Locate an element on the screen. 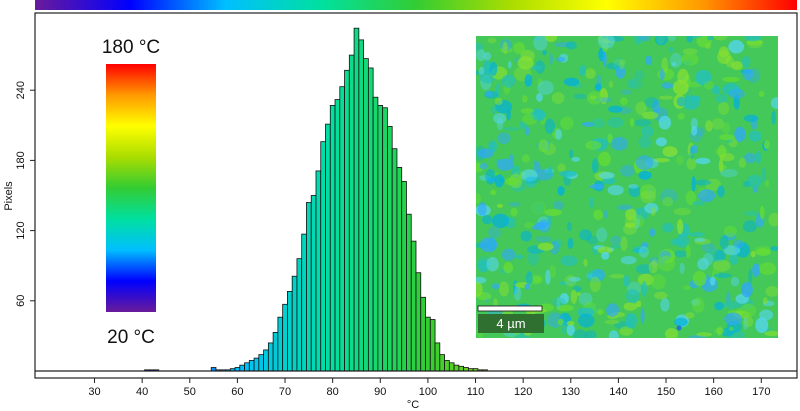  x-axis-title: °C is located at coordinates (413, 405).